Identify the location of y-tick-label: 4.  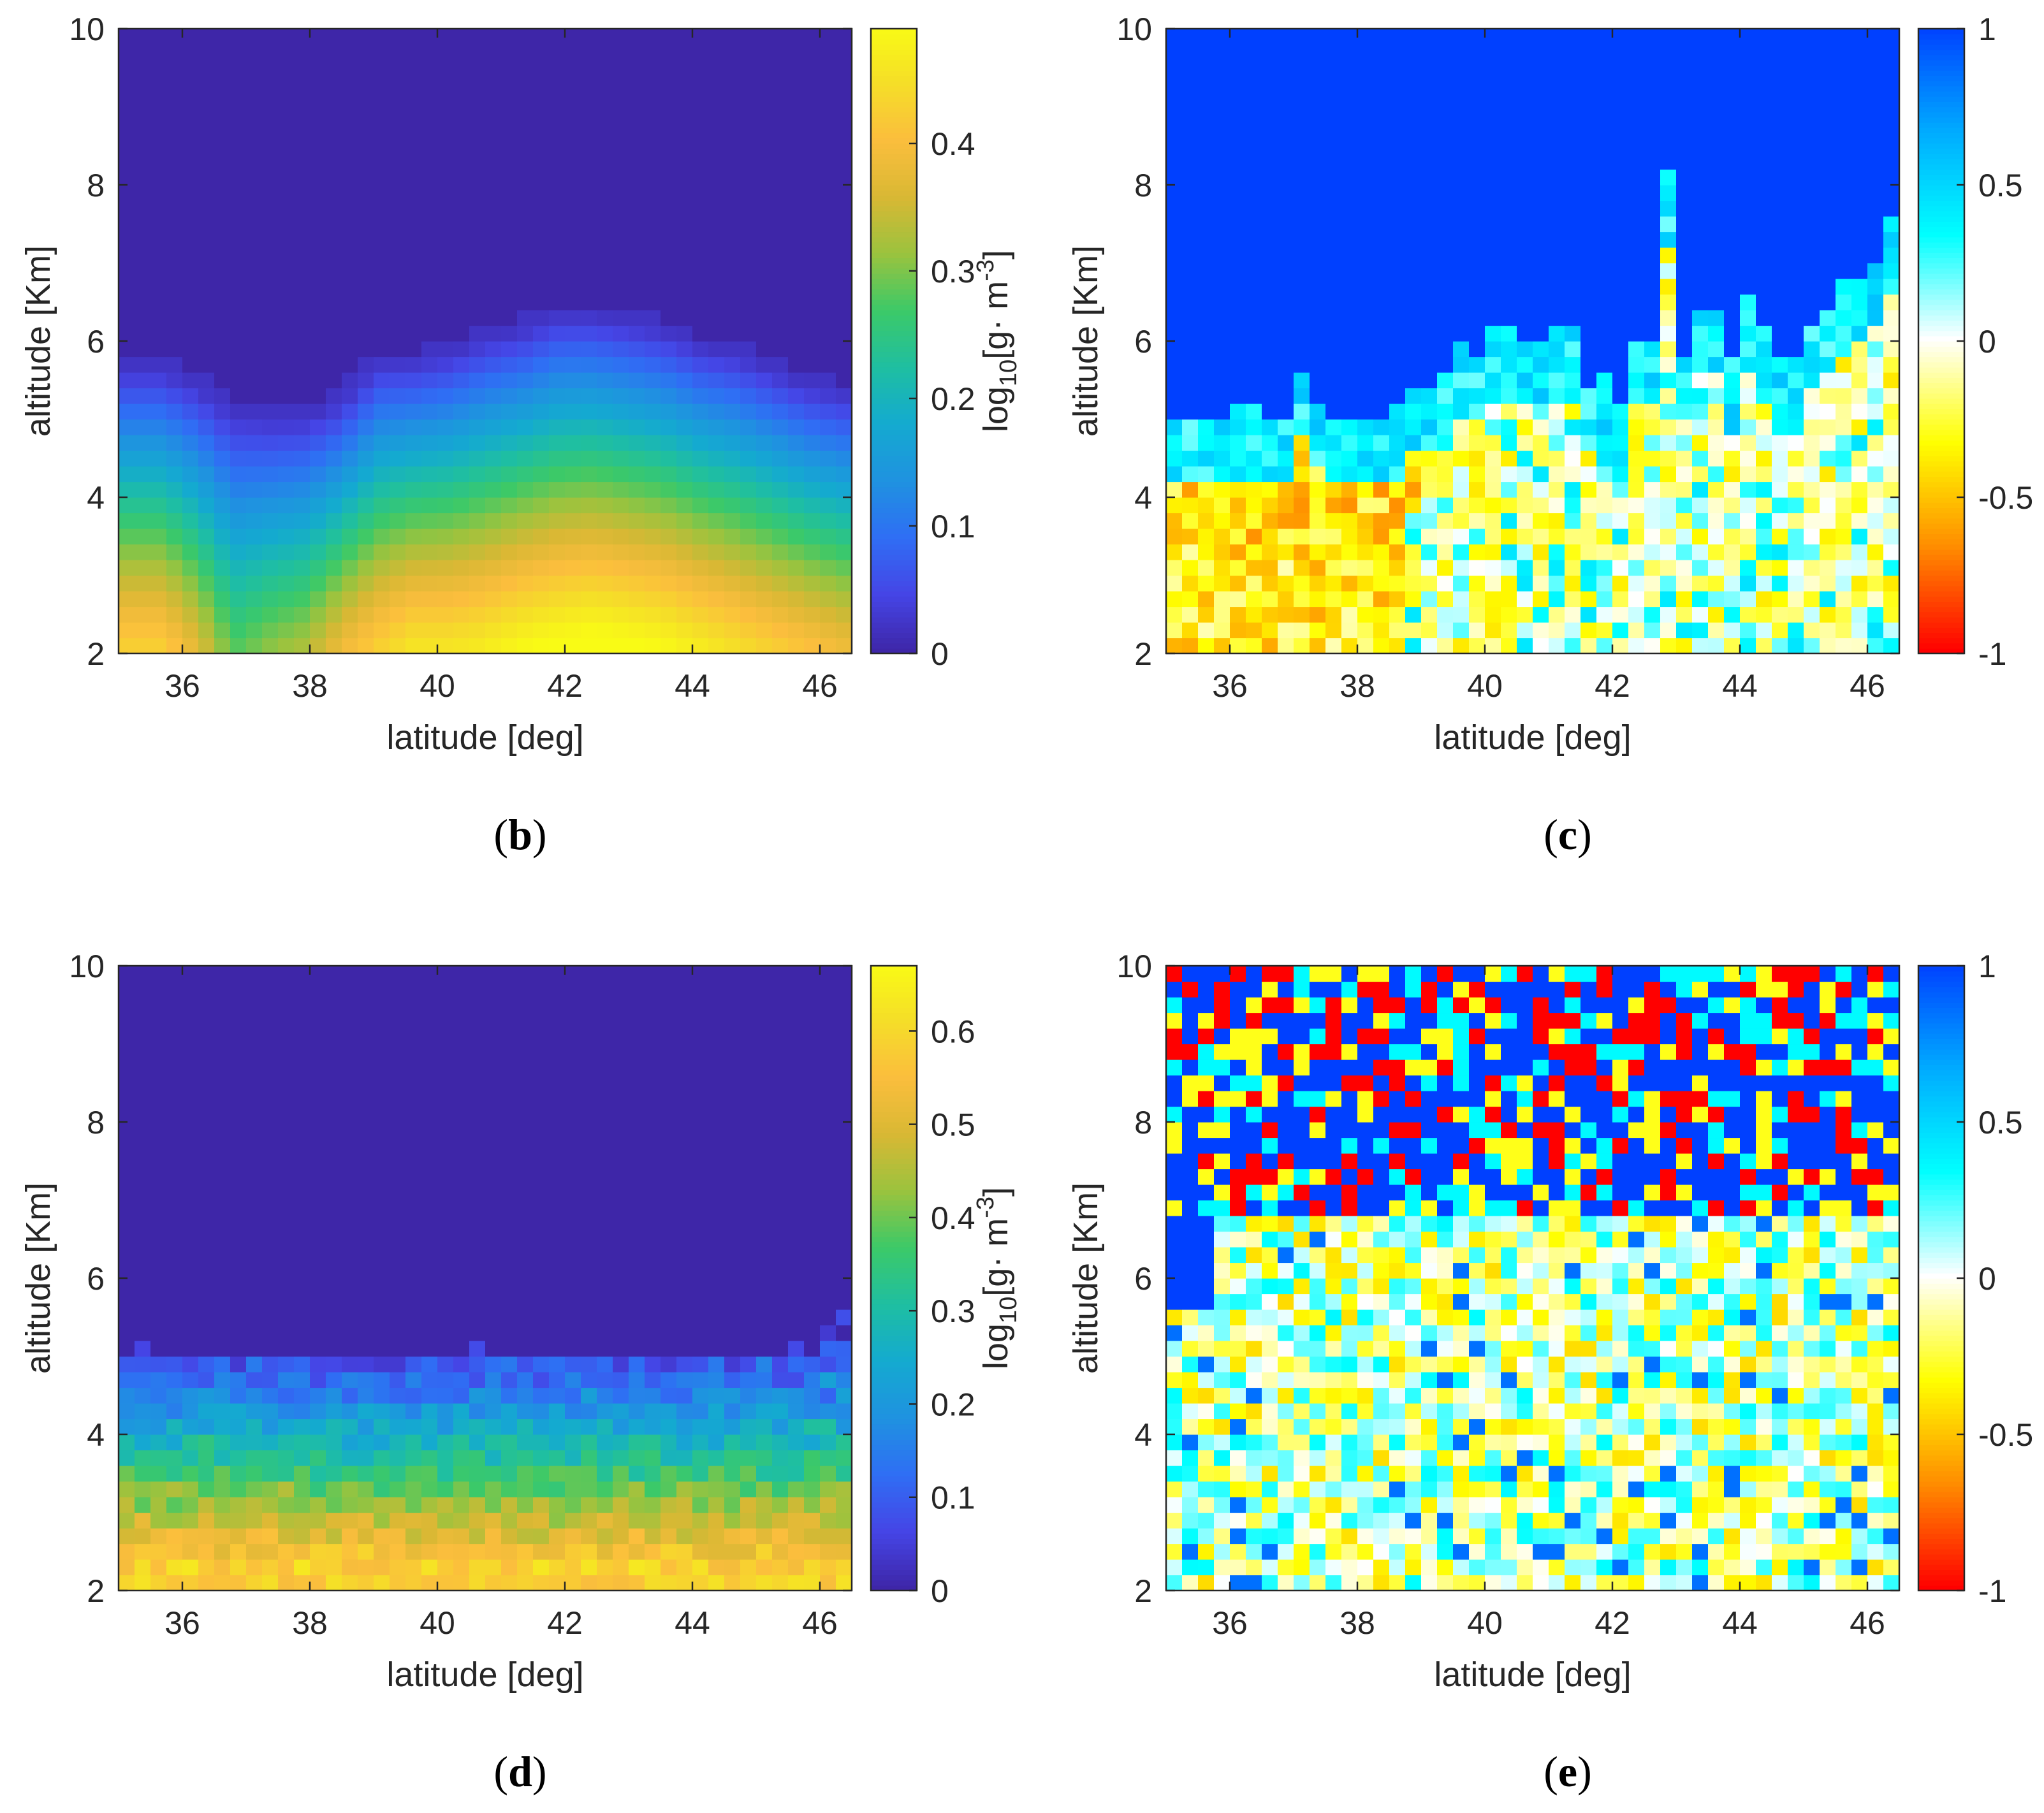
(96, 498).